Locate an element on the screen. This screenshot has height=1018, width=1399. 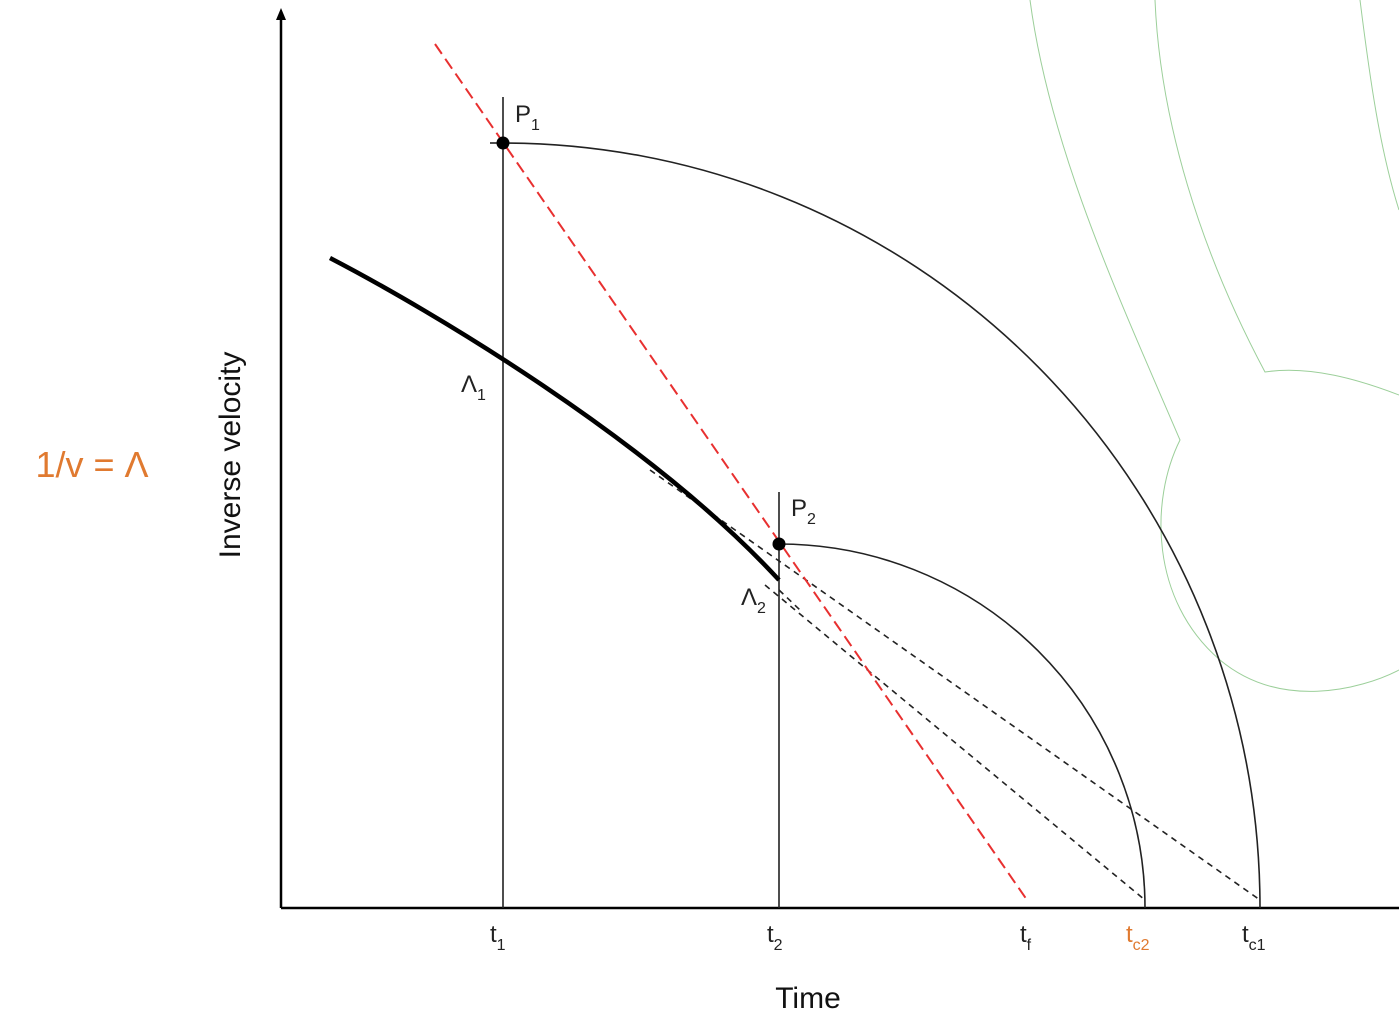
inverse-velocity-curve is located at coordinates (554, 419).